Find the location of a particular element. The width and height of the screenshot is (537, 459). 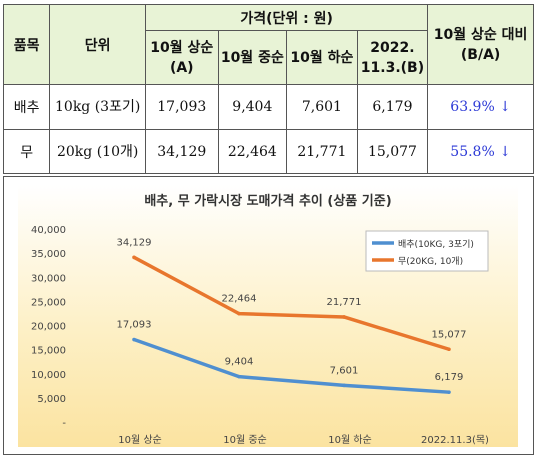

data-label: 15,077 is located at coordinates (449, 334).